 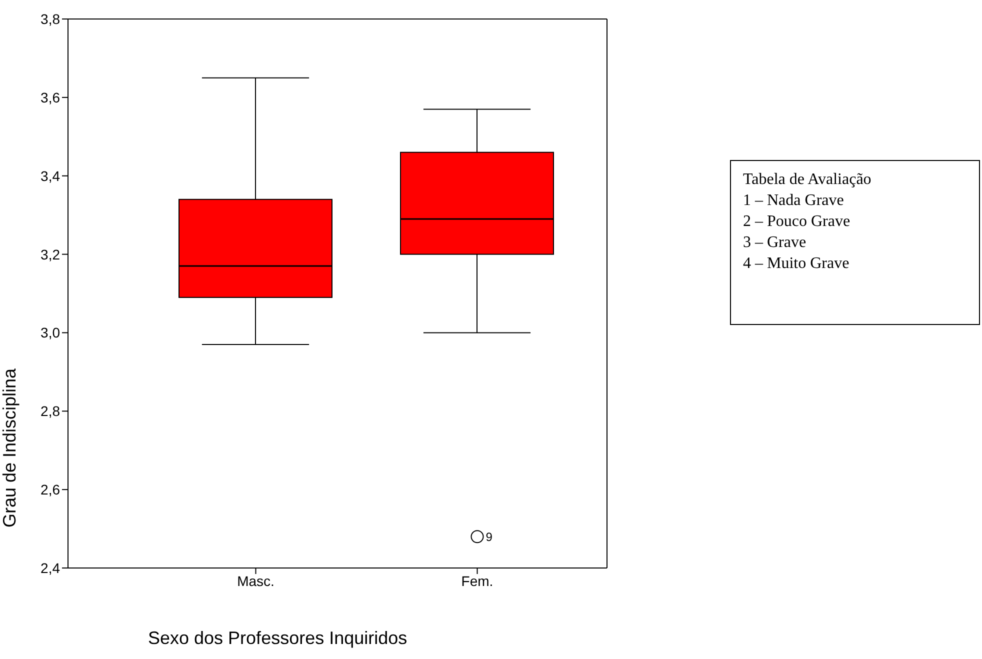 What do you see at coordinates (775, 243) in the screenshot?
I see `text: 3 – Grave` at bounding box center [775, 243].